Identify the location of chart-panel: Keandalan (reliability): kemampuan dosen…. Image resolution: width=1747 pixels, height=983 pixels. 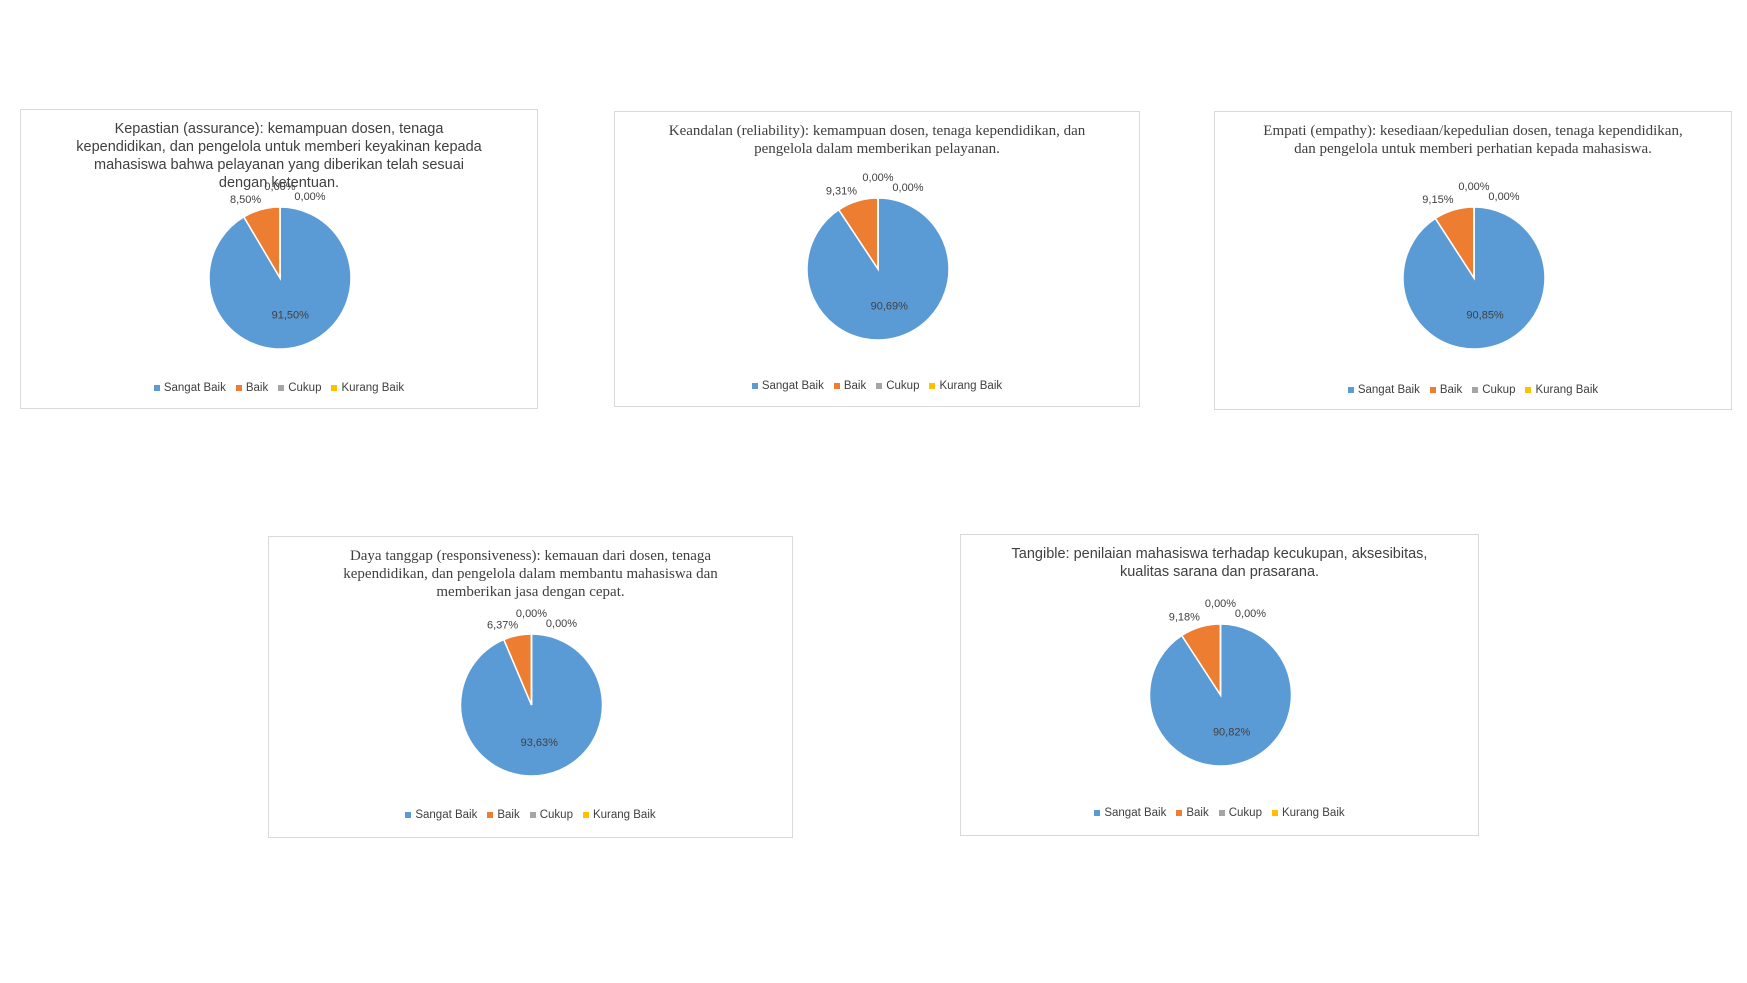
(877, 259).